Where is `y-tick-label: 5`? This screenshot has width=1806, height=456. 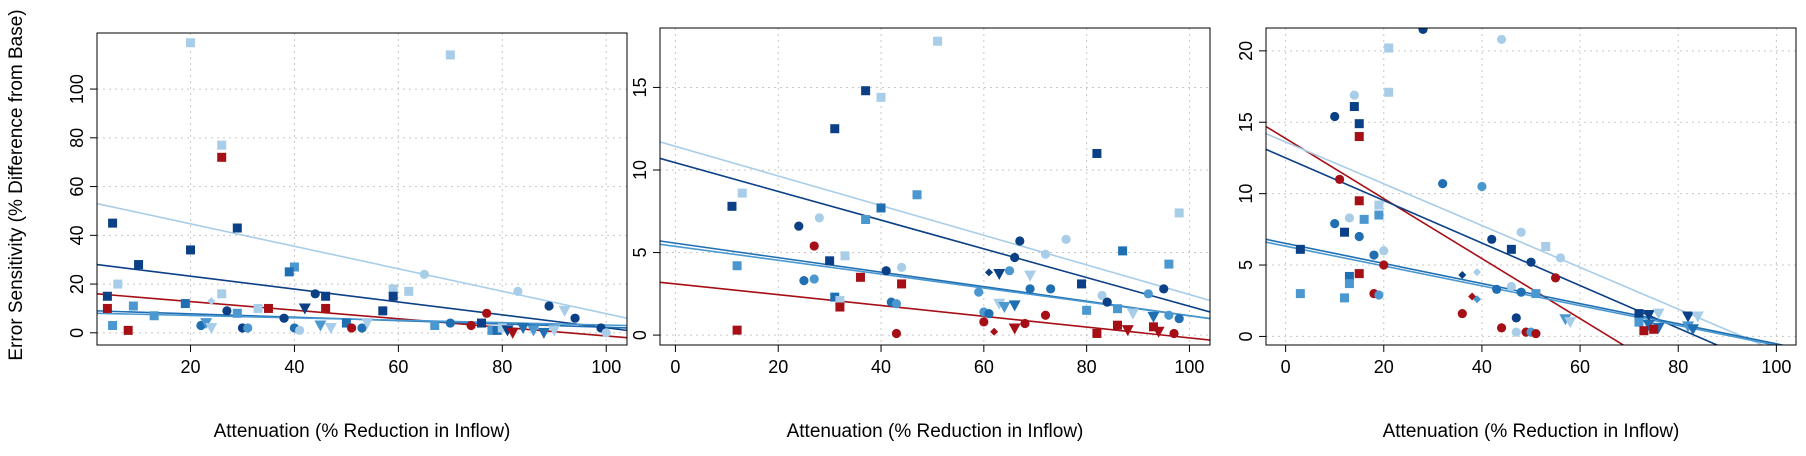
y-tick-label: 5 is located at coordinates (1246, 265).